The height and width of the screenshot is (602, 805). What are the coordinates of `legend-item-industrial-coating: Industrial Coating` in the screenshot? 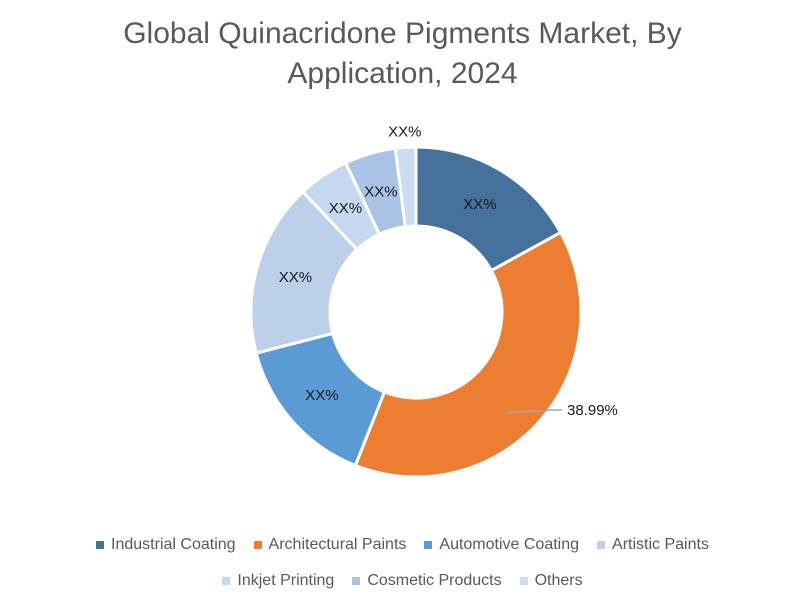 It's located at (166, 545).